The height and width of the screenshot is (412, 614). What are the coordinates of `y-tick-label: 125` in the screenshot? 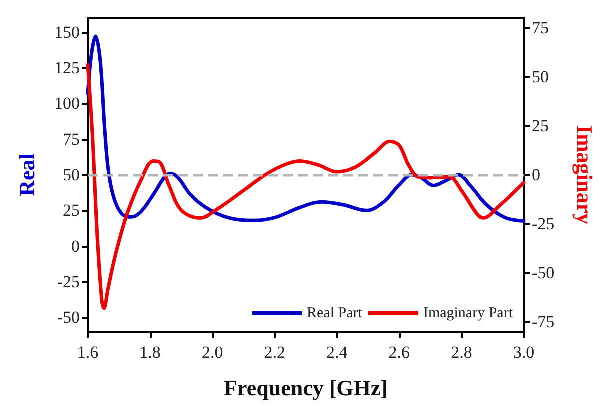 It's located at (67, 68).